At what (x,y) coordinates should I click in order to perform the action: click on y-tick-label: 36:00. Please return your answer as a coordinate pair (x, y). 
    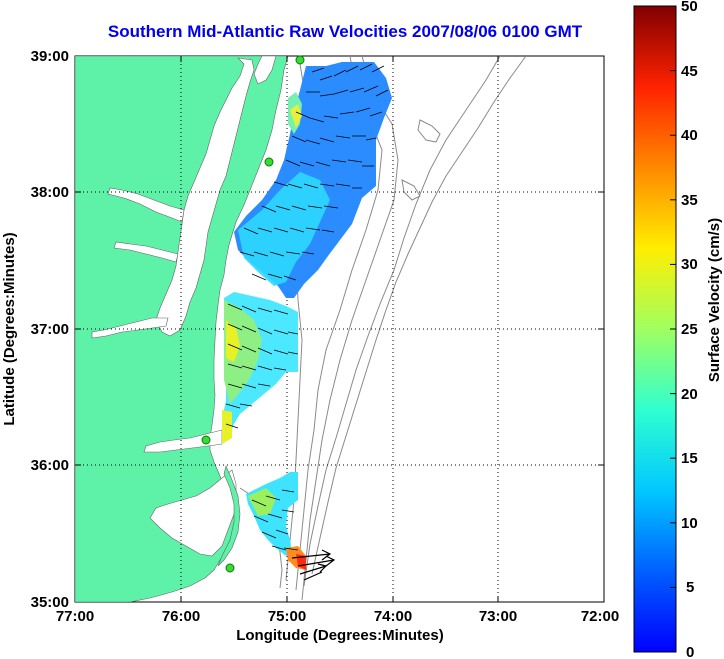
    Looking at the image, I should click on (50, 465).